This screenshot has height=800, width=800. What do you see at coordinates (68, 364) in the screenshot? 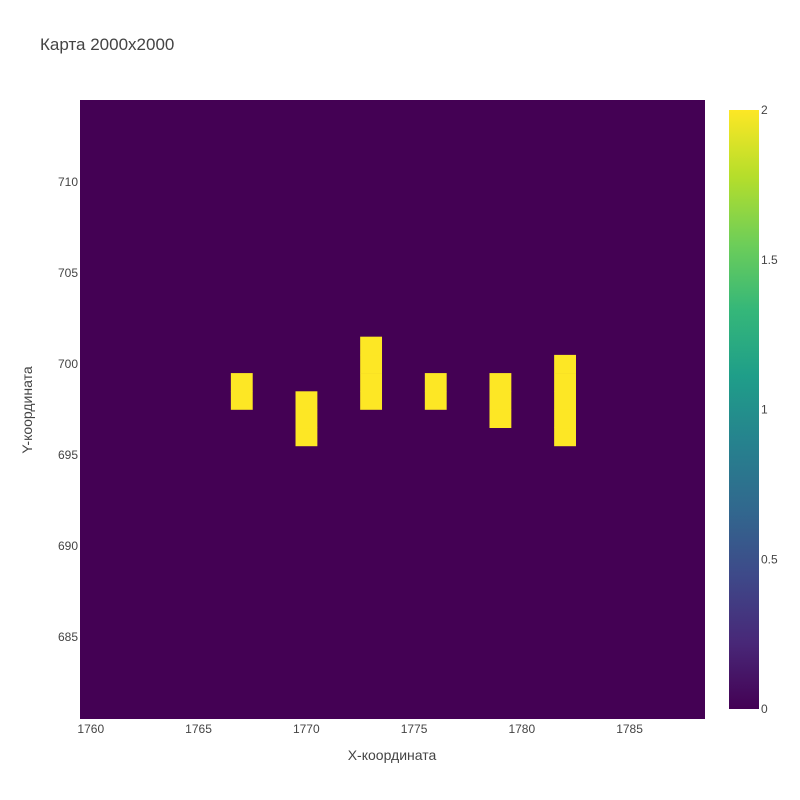
I see `y-tick-label: 700` at bounding box center [68, 364].